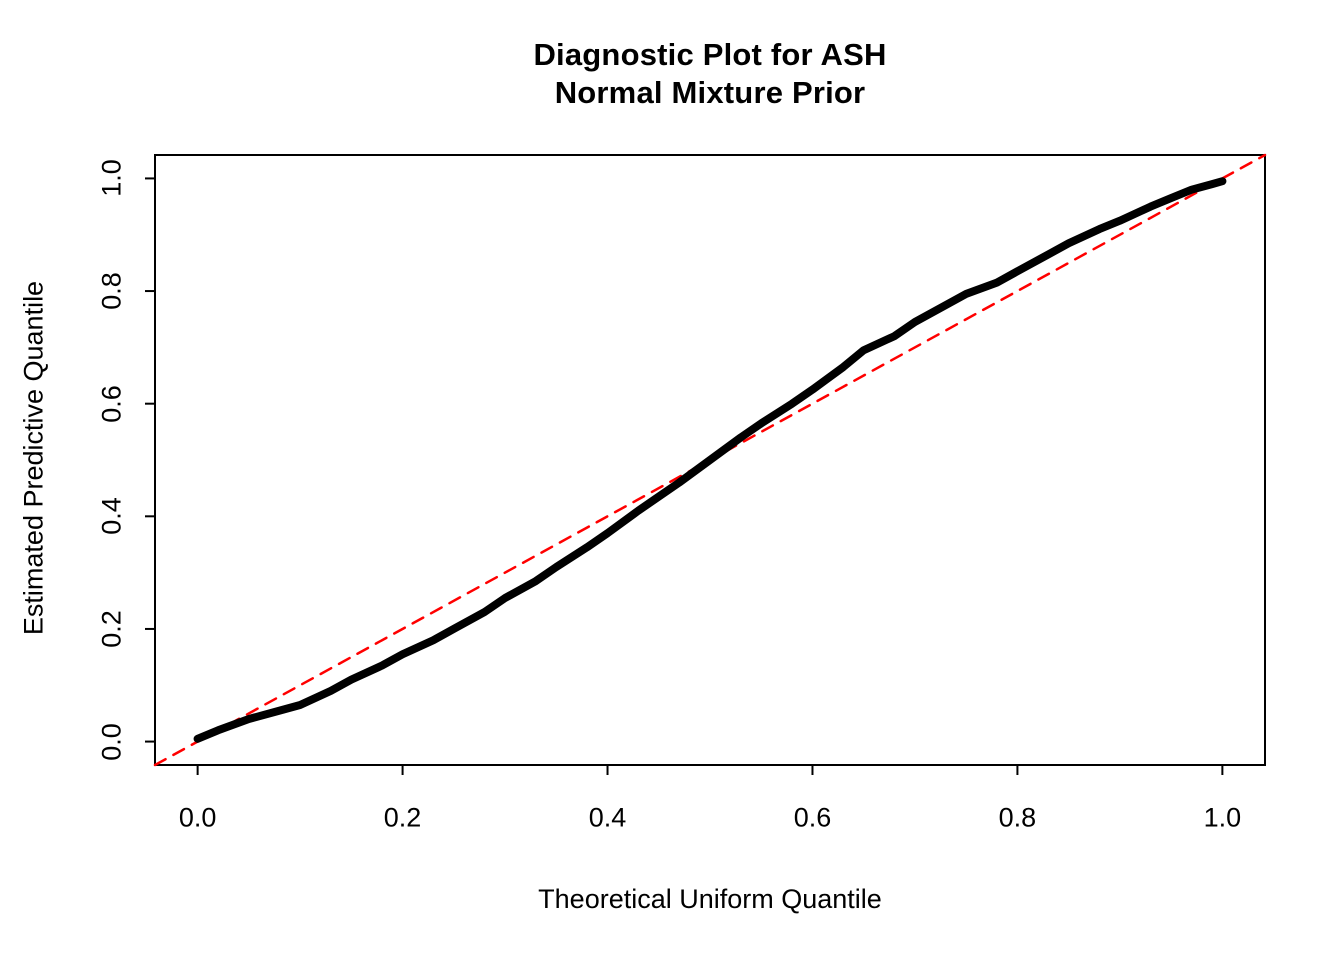 The height and width of the screenshot is (960, 1344). Describe the element at coordinates (402, 817) in the screenshot. I see `x-tick-label: 0.2` at that location.